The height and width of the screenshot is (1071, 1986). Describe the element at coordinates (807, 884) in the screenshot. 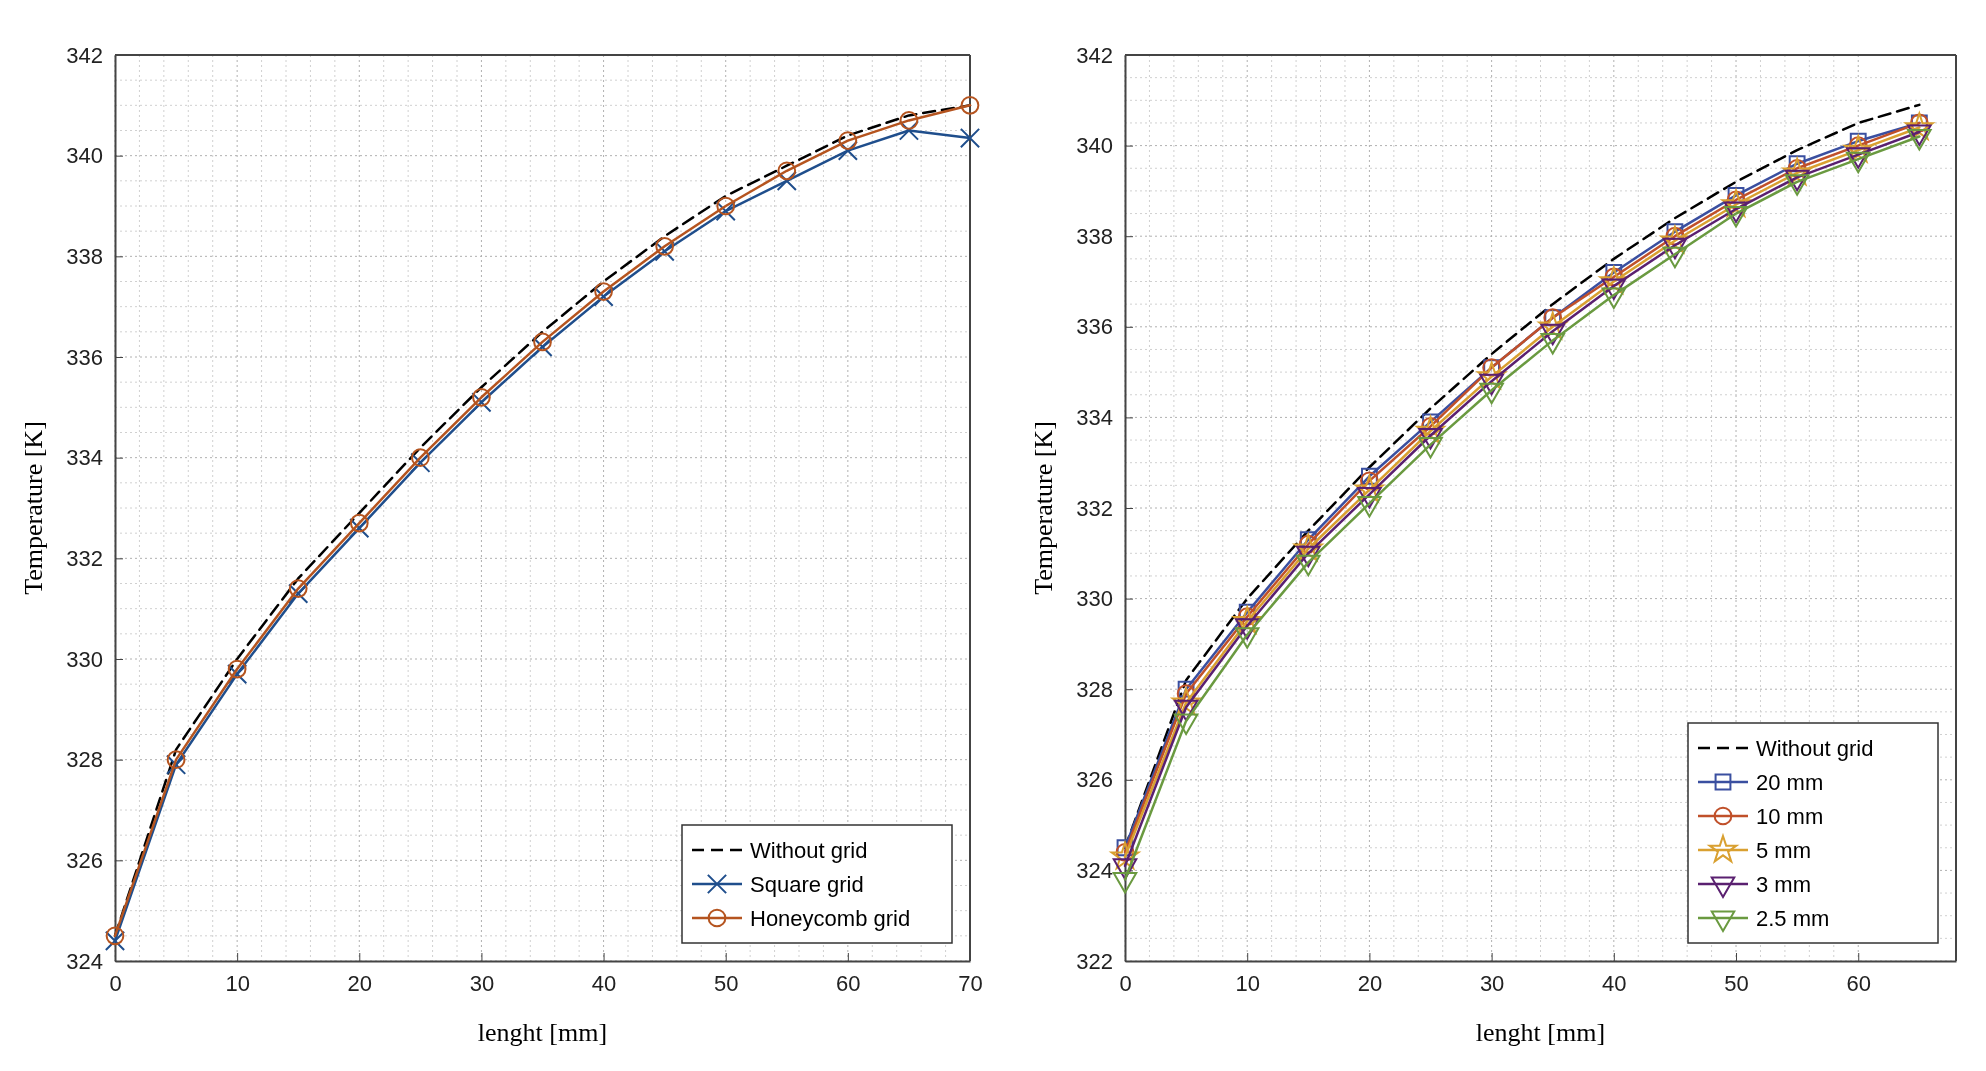

I see `legend-label: Square grid` at that location.